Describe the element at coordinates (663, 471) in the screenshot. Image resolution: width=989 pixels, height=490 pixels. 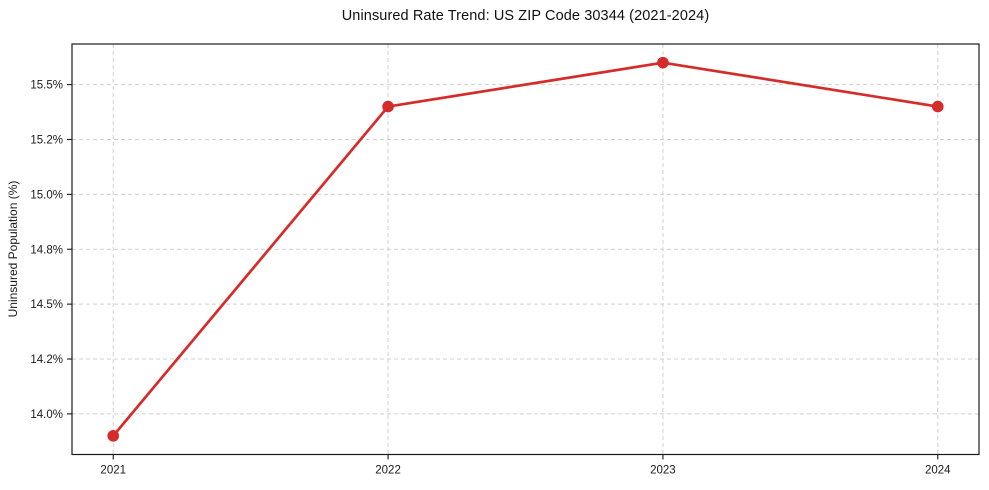
I see `x-tick-label: 2023` at that location.